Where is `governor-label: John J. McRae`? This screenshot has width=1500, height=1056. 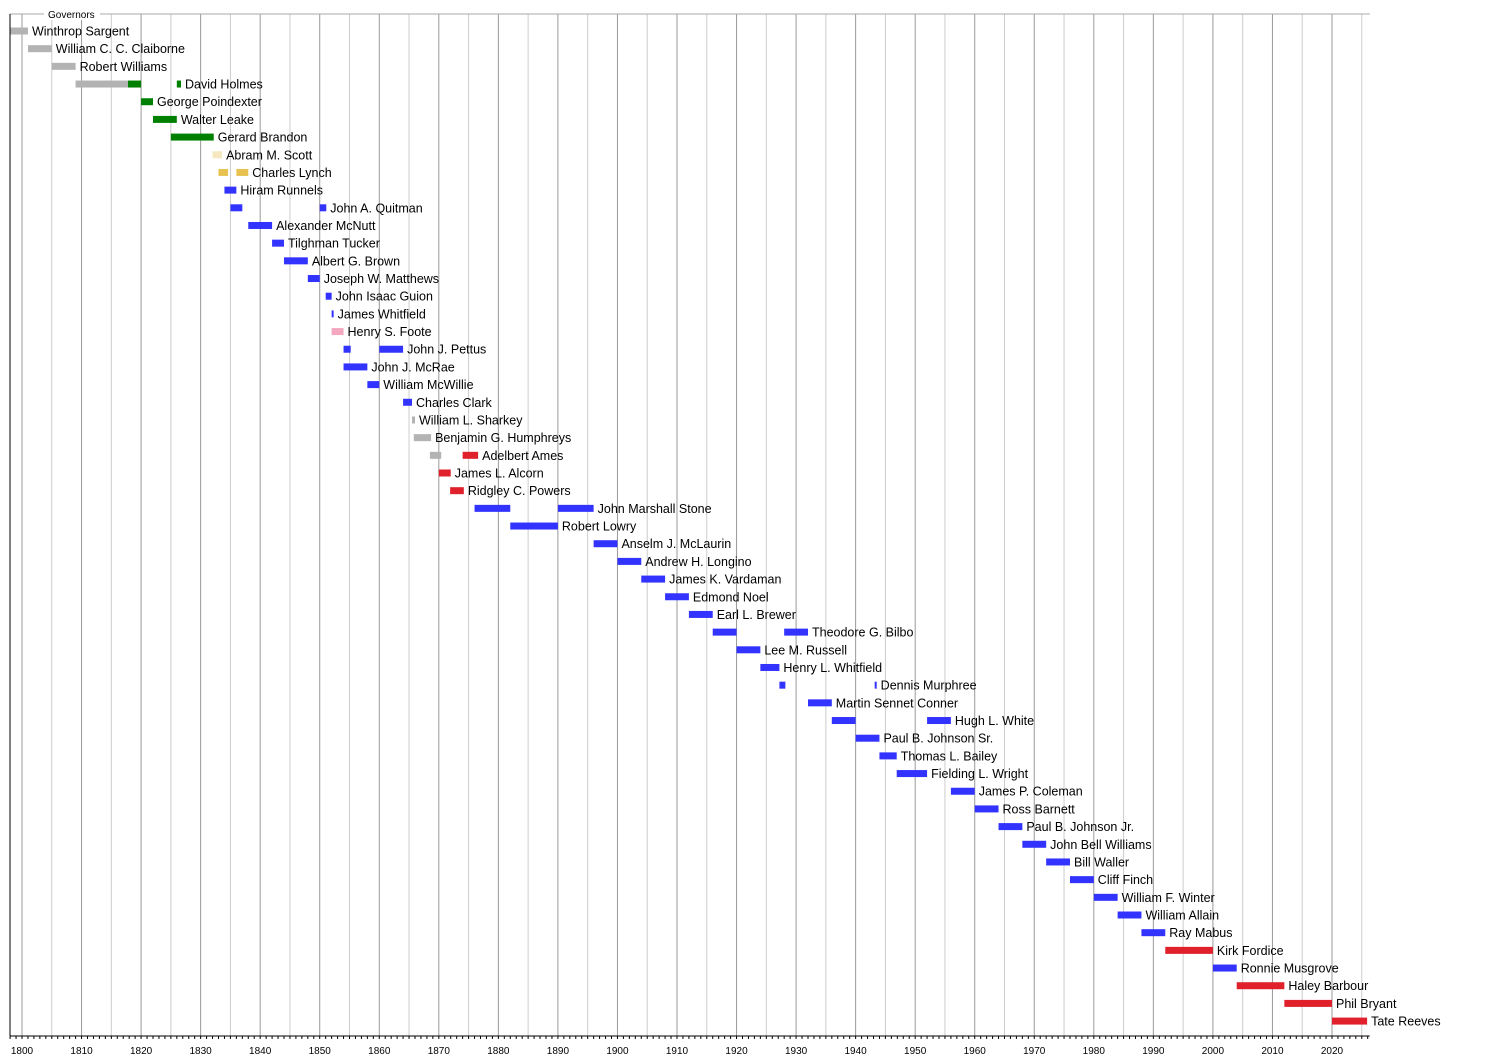 governor-label: John J. McRae is located at coordinates (412, 367).